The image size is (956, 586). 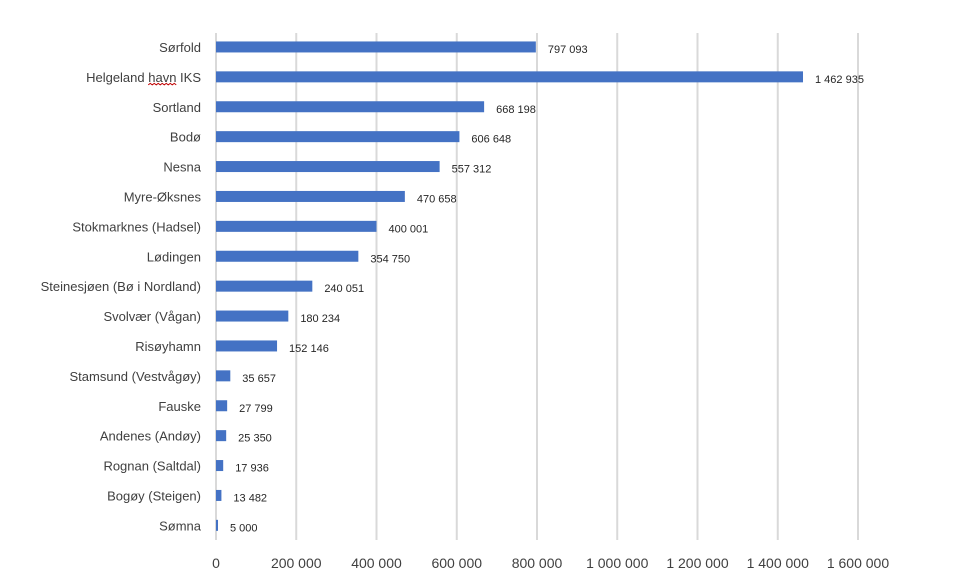 What do you see at coordinates (163, 196) in the screenshot?
I see `category-label: Myre-Øksnes` at bounding box center [163, 196].